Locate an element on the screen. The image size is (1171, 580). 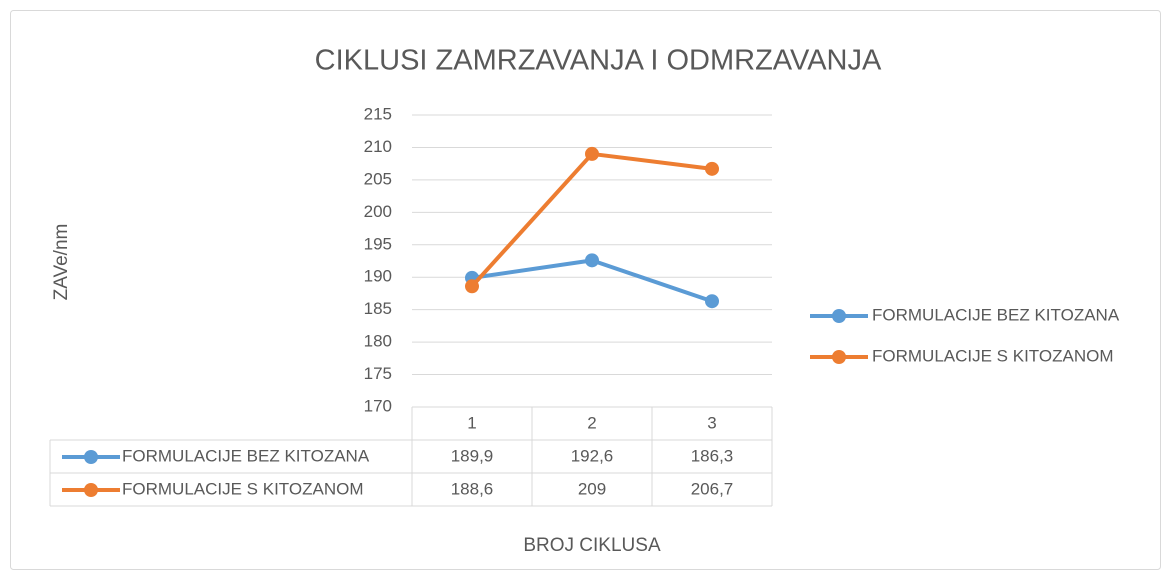
table-value: 186,3 is located at coordinates (712, 455).